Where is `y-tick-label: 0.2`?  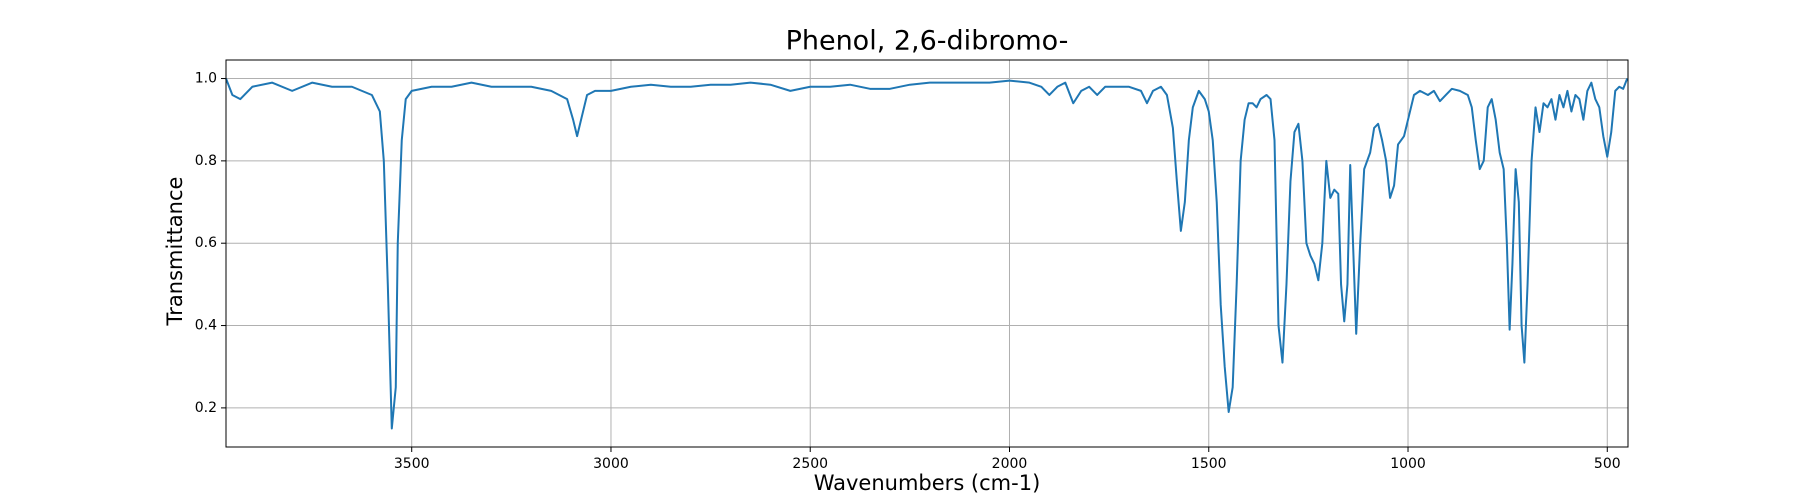 y-tick-label: 0.2 is located at coordinates (206, 408).